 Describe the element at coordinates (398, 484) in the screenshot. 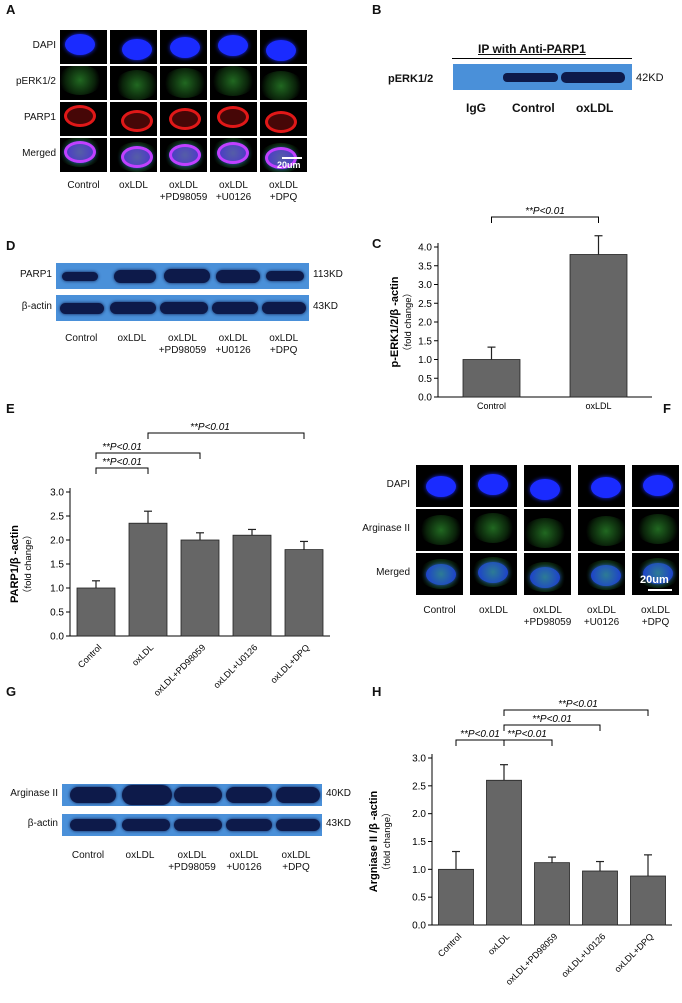

I see `panel-f-row-label: DAPI` at that location.